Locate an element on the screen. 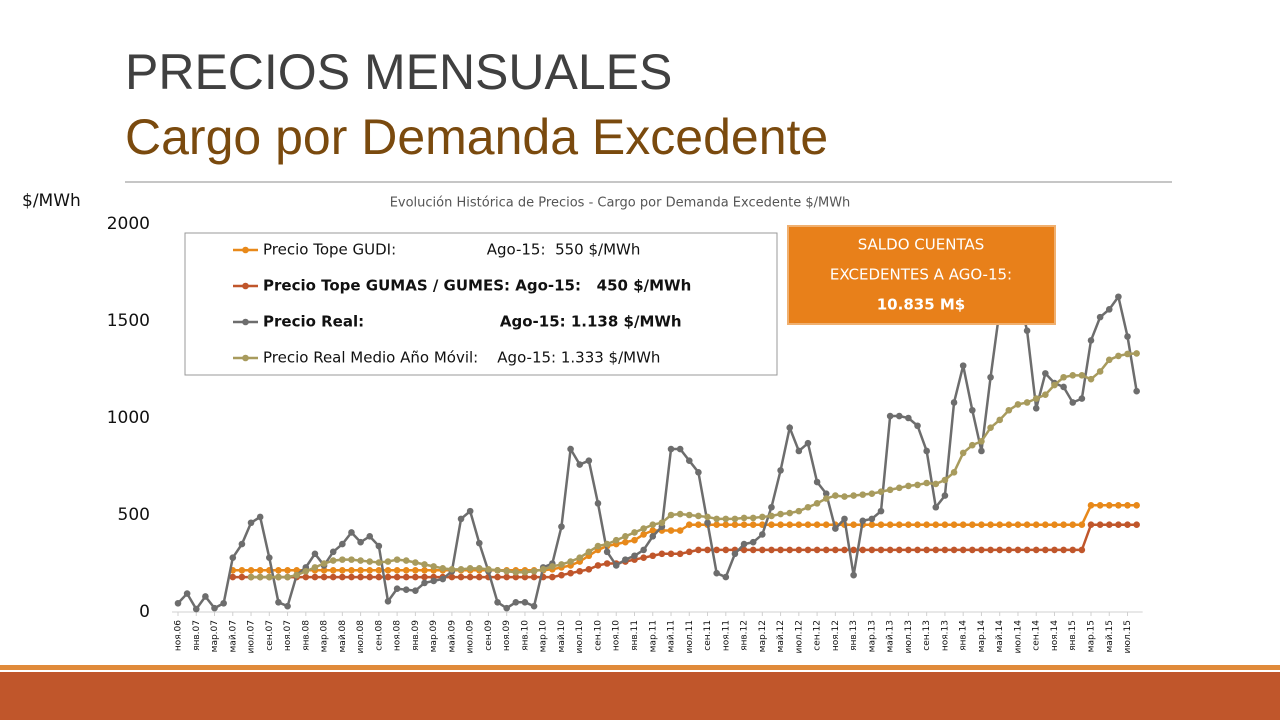  x-tick-label: май.07 is located at coordinates (233, 636).